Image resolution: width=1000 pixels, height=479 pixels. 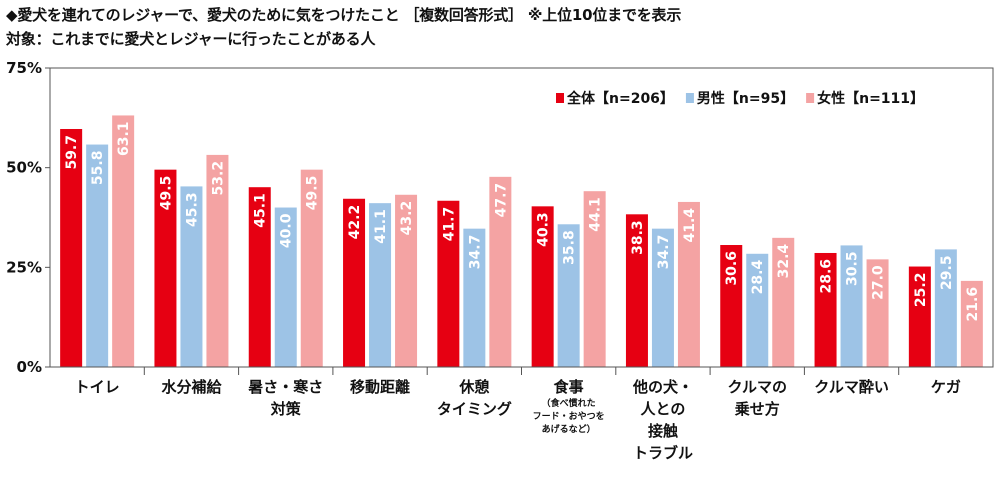 I want to click on data-label: 29.5, so click(x=947, y=272).